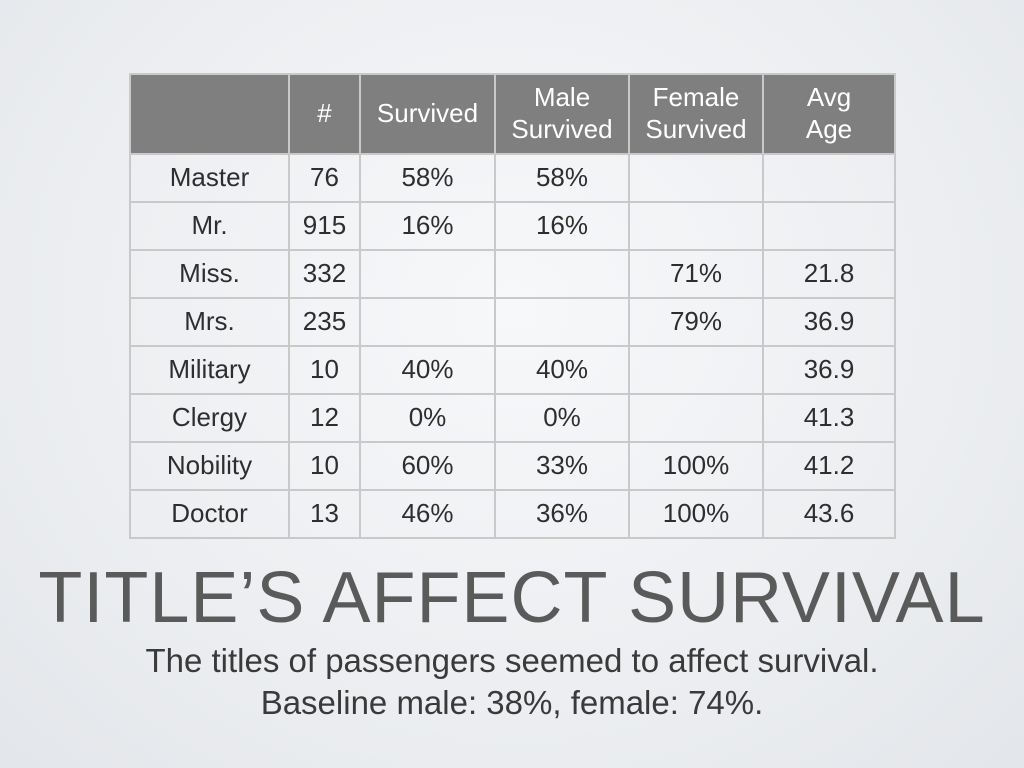 This screenshot has width=1024, height=768. Describe the element at coordinates (209, 322) in the screenshot. I see `row-label: Mrs.` at that location.